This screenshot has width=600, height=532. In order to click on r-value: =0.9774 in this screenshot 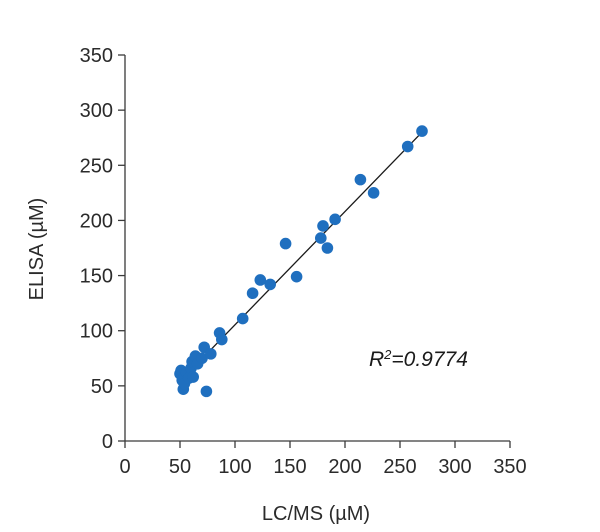, I will do `click(429, 359)`.